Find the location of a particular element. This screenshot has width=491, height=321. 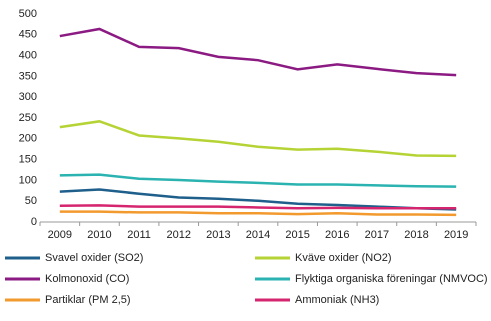

y-tick-label: 300 is located at coordinates (28, 97).